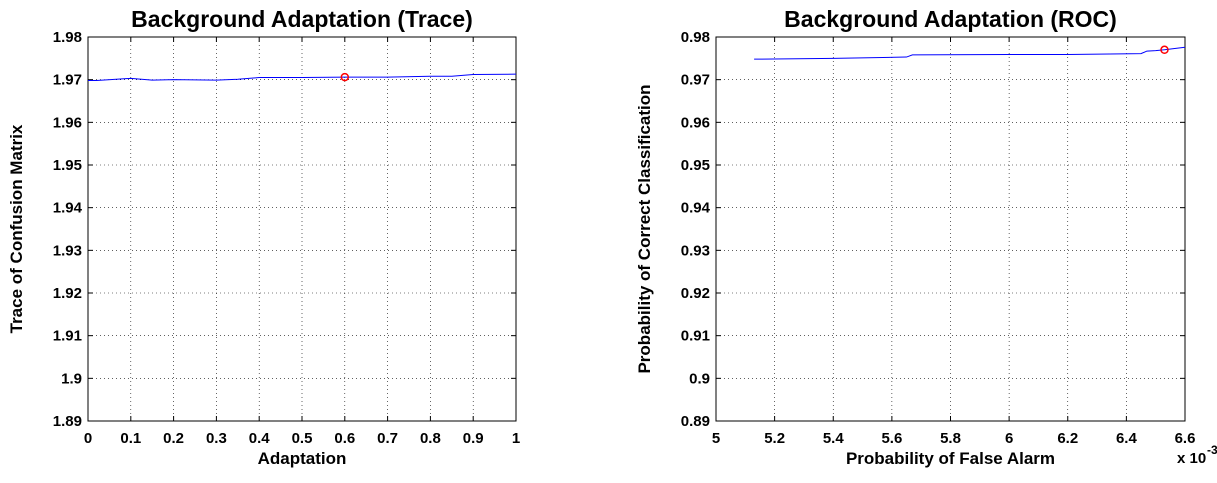 This screenshot has width=1217, height=483. What do you see at coordinates (695, 421) in the screenshot?
I see `y-tick-label: 0.89` at bounding box center [695, 421].